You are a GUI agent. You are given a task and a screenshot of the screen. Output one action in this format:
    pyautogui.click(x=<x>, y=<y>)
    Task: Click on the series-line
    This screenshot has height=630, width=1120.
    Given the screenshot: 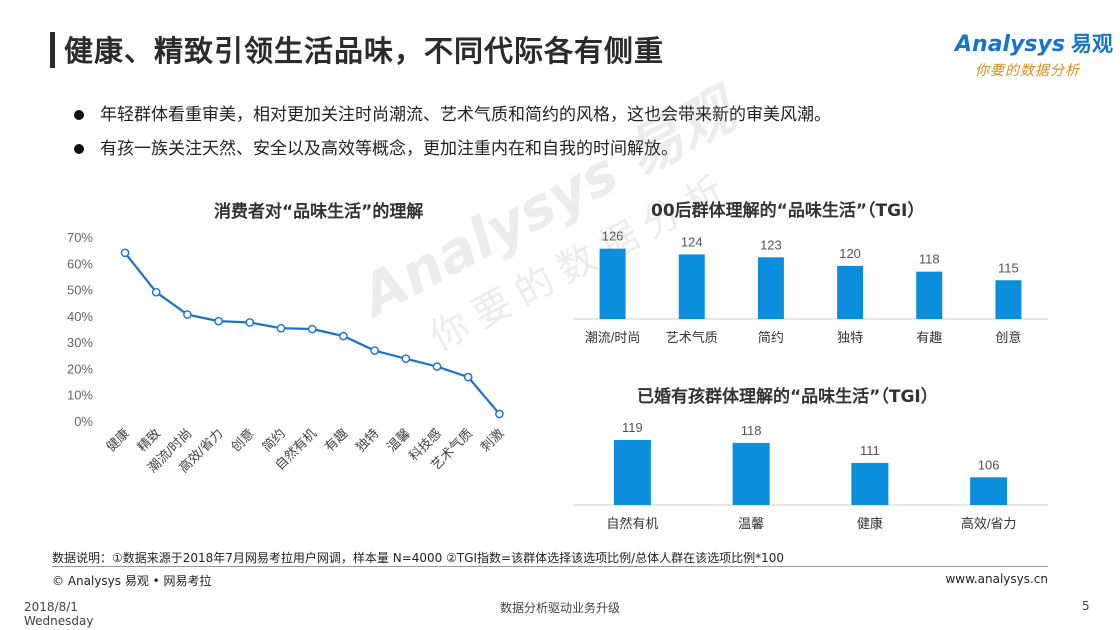 What is the action you would take?
    pyautogui.click(x=312, y=333)
    